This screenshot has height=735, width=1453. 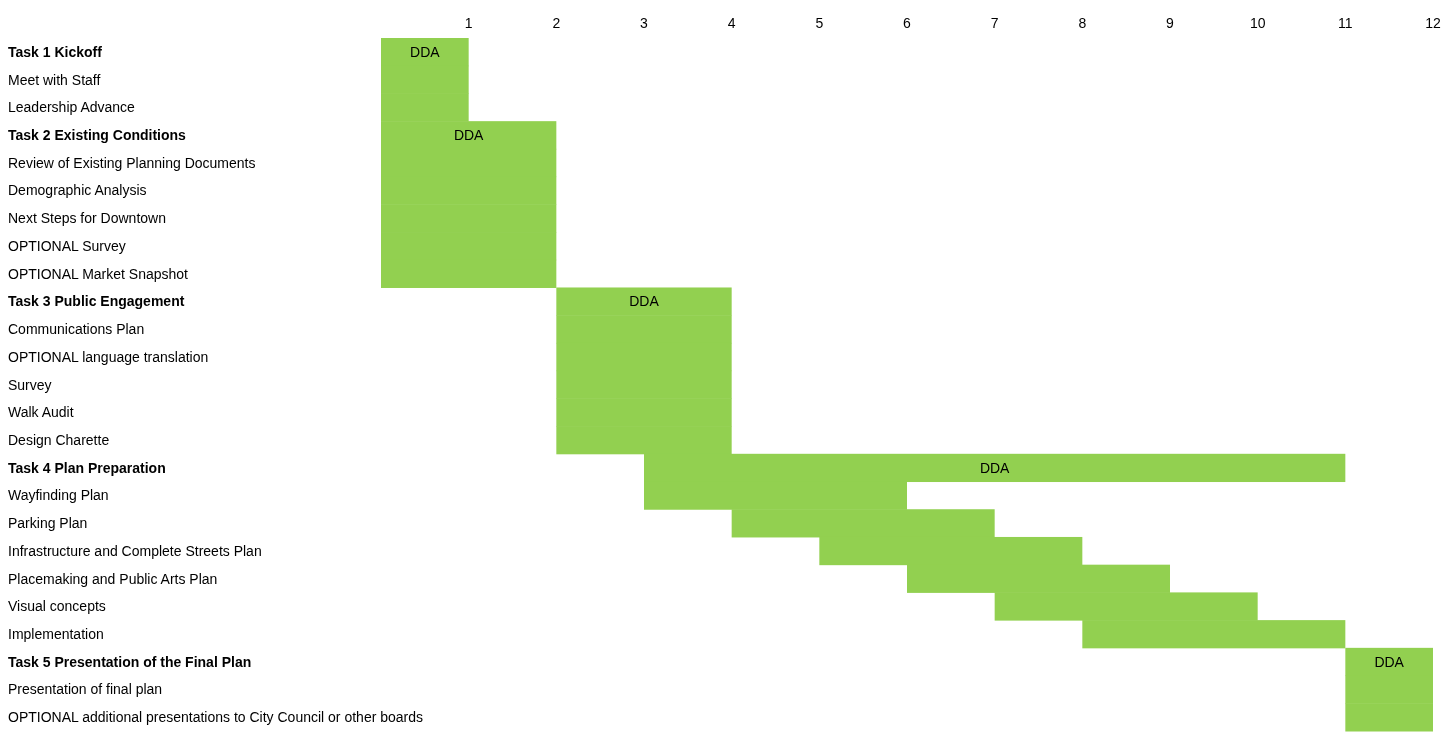 I want to click on y-tick-label: OPTIONAL language translation, so click(x=108, y=356).